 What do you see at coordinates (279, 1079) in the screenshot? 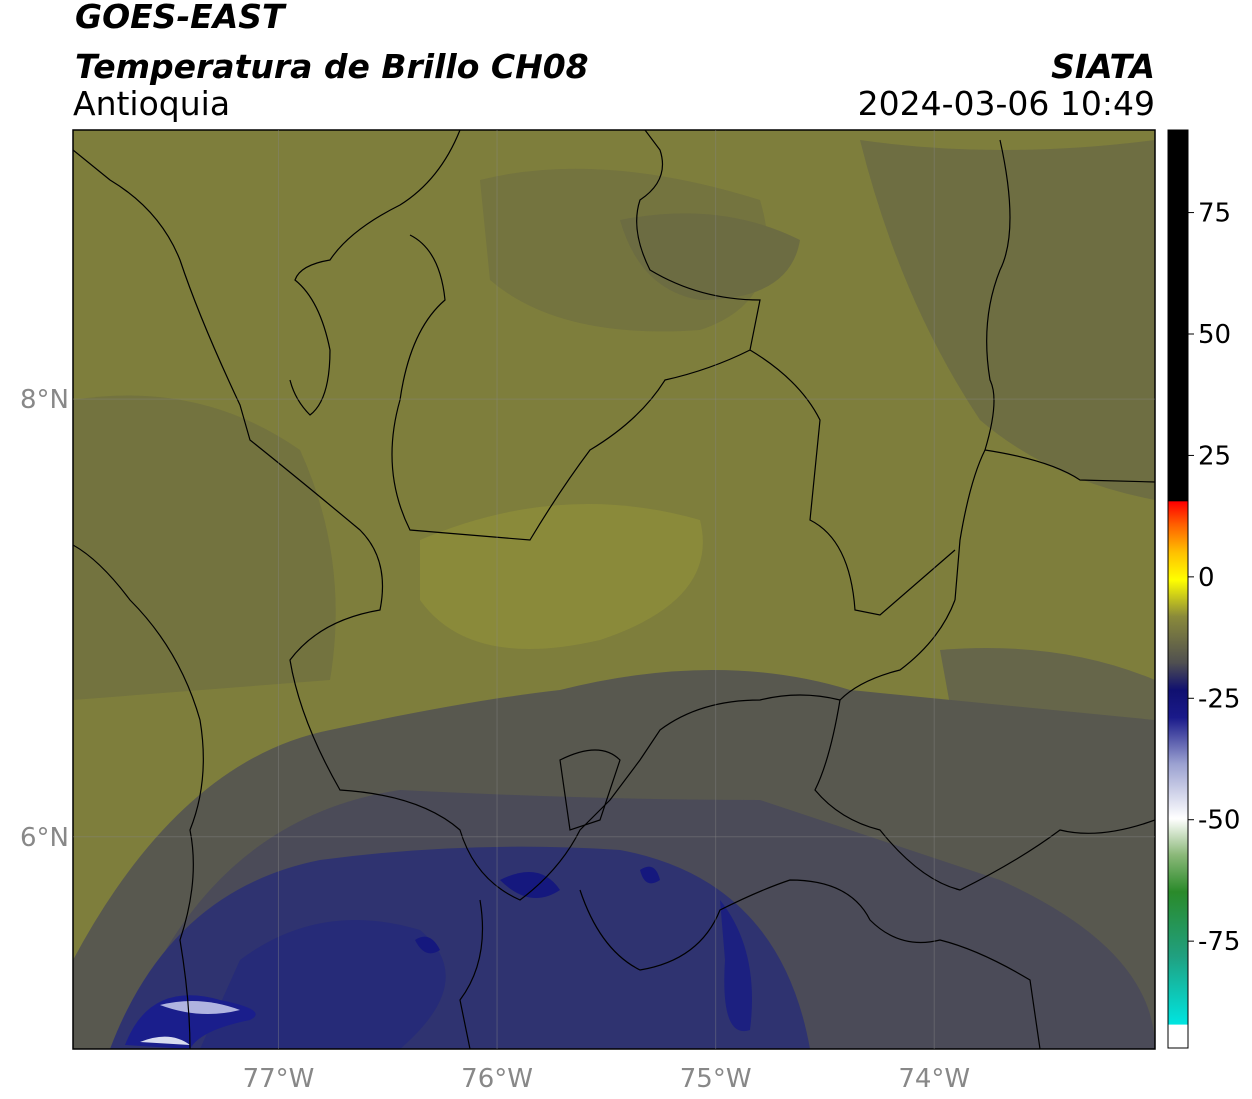
I see `x-tick-label: 77°W` at bounding box center [279, 1079].